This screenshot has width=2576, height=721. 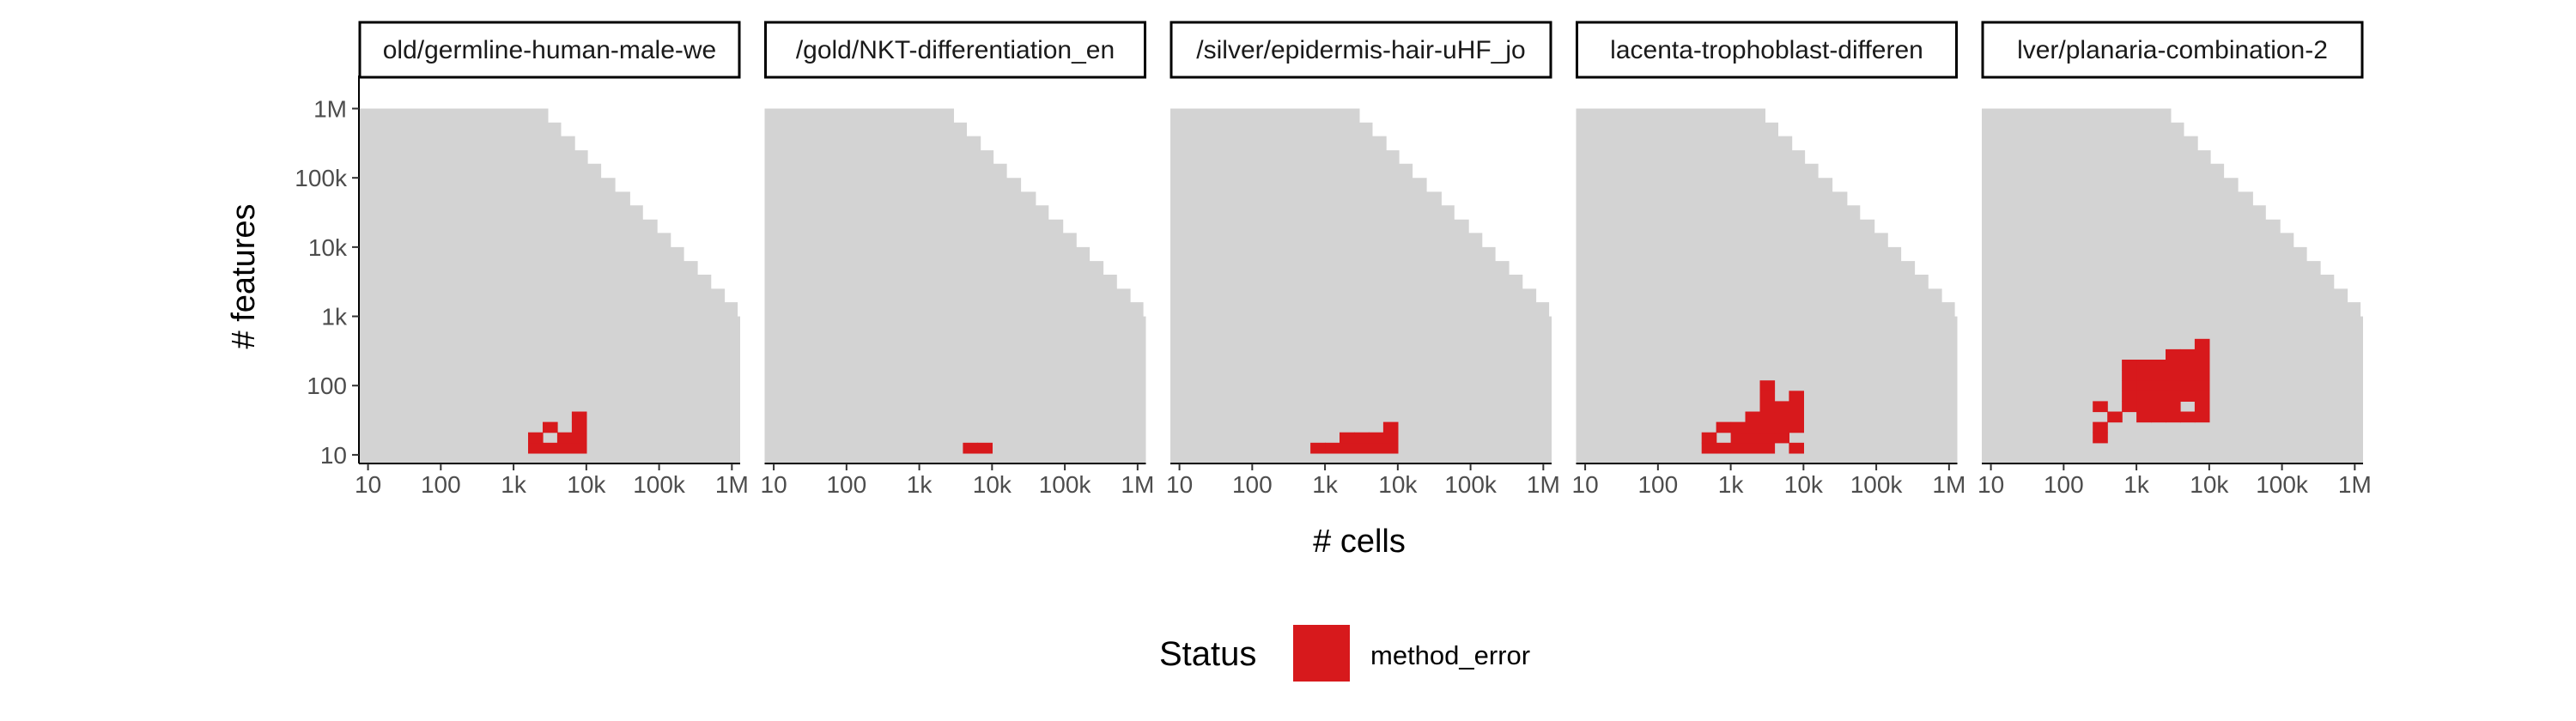 What do you see at coordinates (1767, 50) in the screenshot?
I see `facet-title: lacenta-trophoblast-differen` at bounding box center [1767, 50].